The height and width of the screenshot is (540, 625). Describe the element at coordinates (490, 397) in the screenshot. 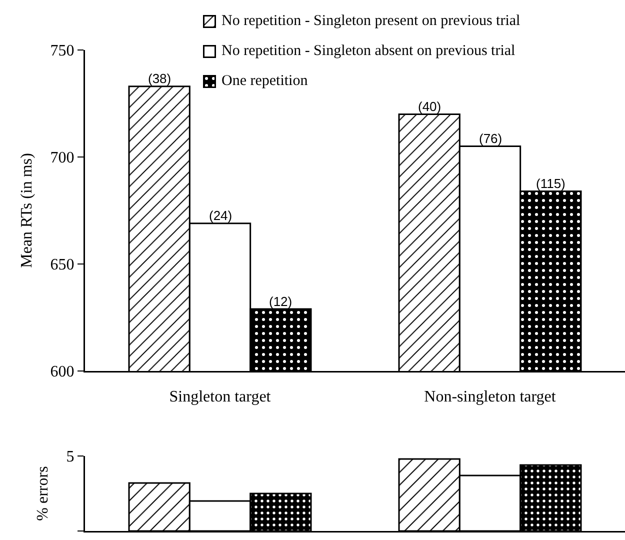

I see `x-tick-label: Non-singleton target` at that location.